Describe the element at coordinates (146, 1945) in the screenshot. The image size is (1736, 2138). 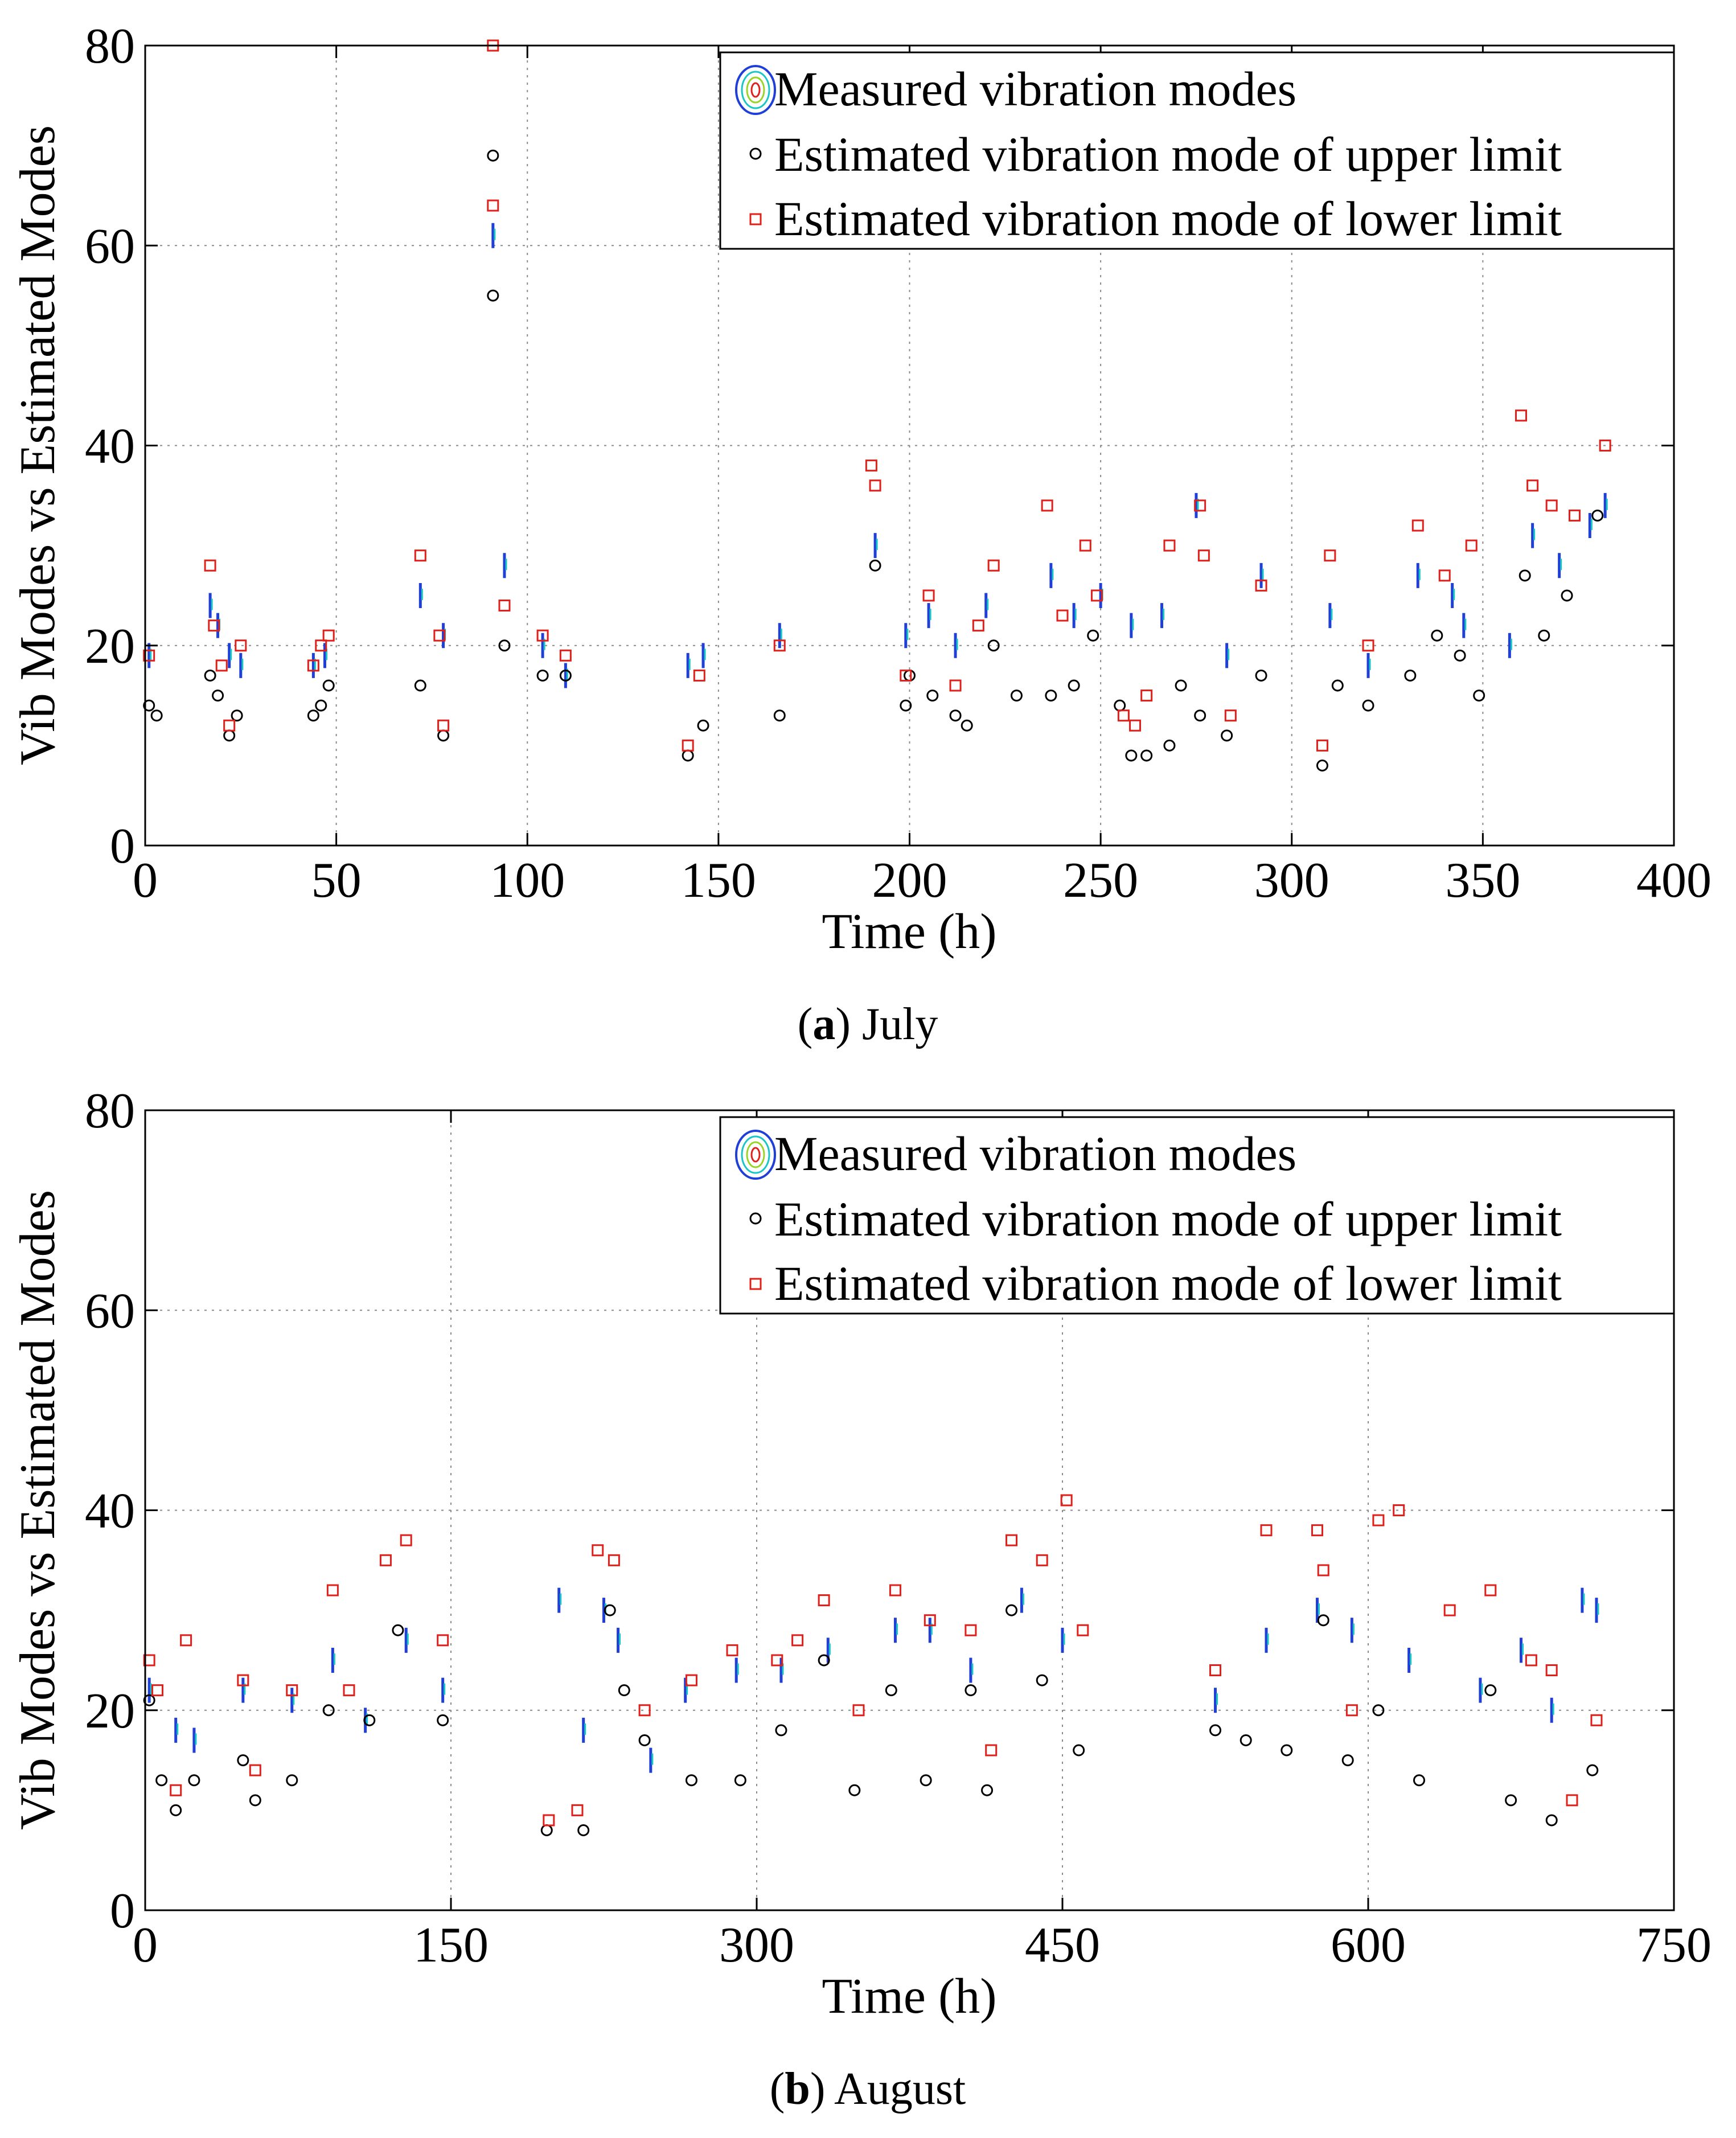
I see `x-tick-label: 0` at that location.